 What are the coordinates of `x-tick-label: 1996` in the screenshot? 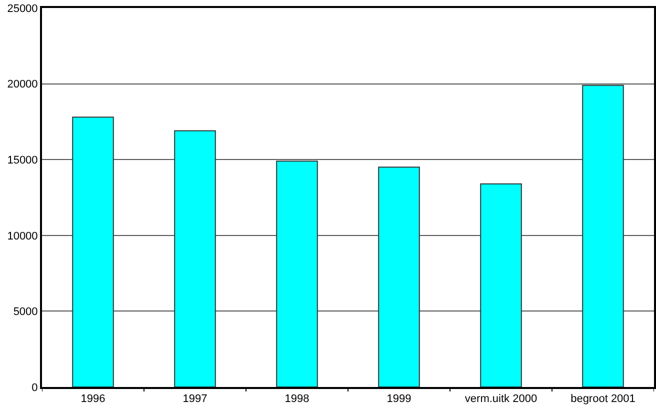 It's located at (93, 399).